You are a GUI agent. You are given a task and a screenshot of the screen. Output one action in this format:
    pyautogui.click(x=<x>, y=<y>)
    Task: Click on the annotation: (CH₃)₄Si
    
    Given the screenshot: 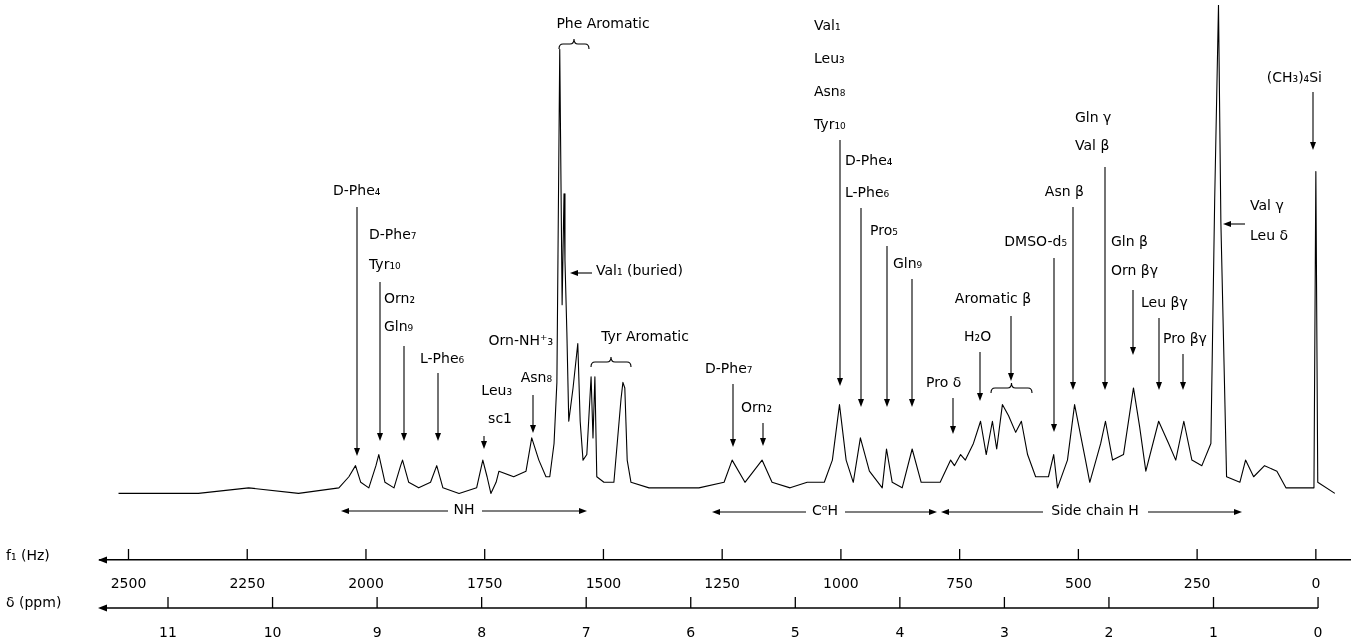 What is the action you would take?
    pyautogui.click(x=1294, y=76)
    